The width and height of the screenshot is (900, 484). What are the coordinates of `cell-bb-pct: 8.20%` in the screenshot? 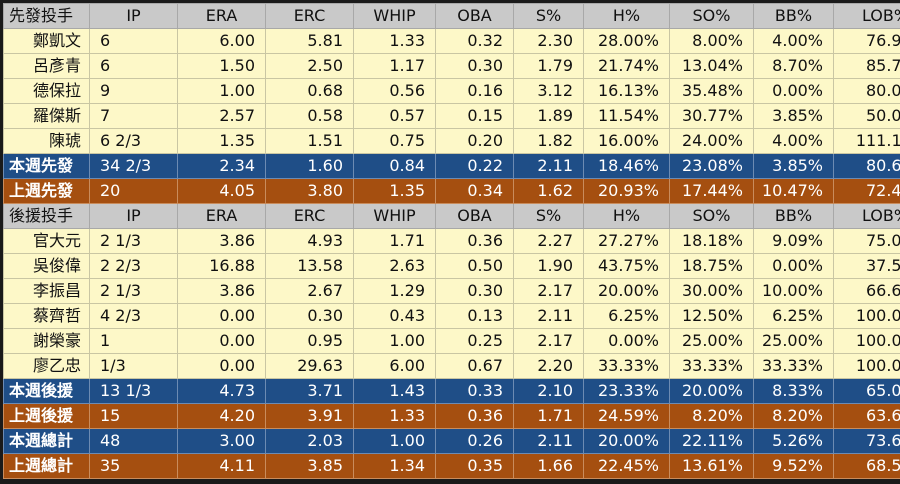 It's located at (793, 416).